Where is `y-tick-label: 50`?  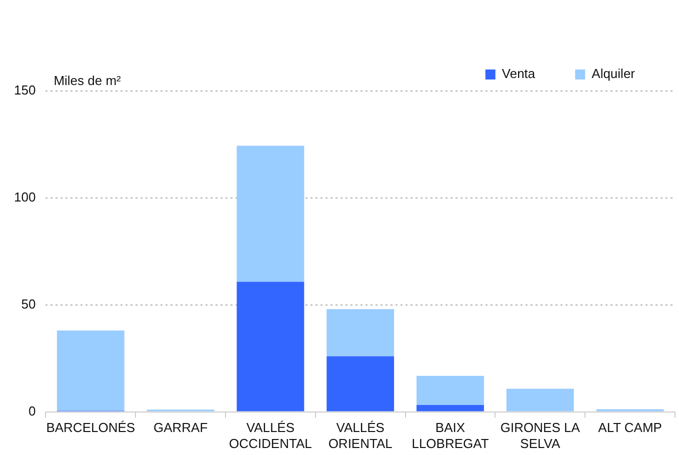 y-tick-label: 50 is located at coordinates (28, 304).